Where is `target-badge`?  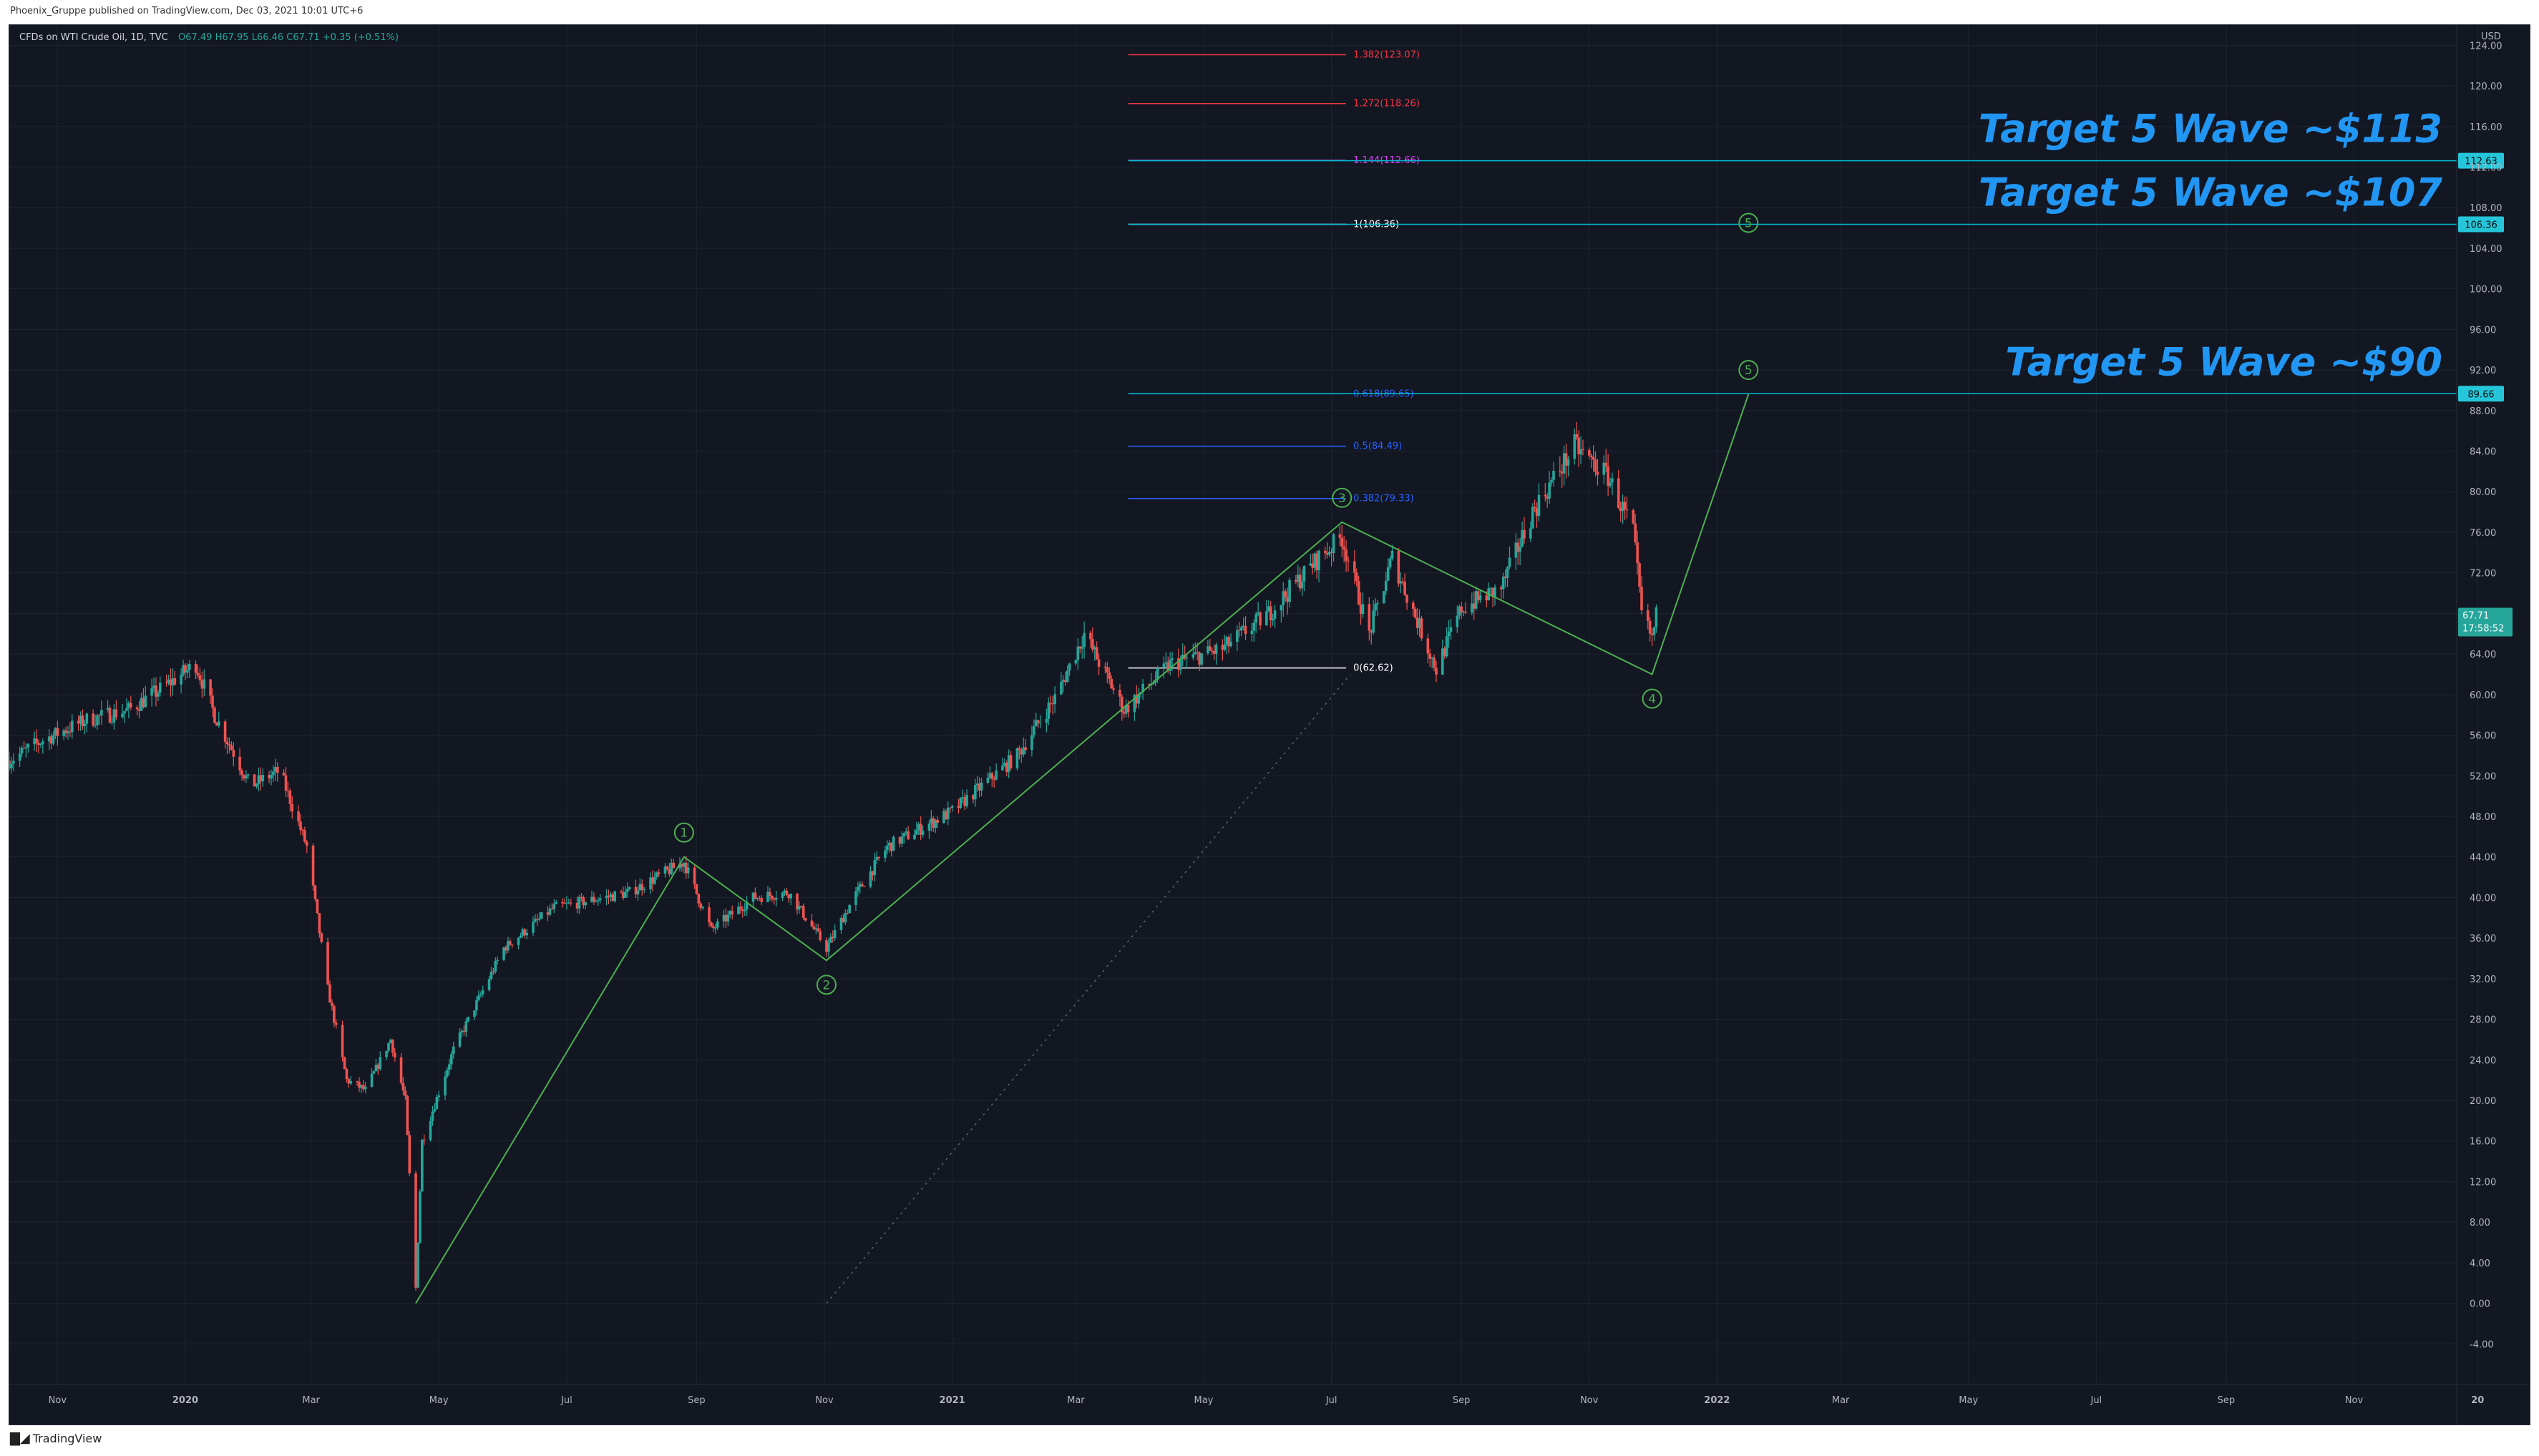
target-badge is located at coordinates (2481, 160).